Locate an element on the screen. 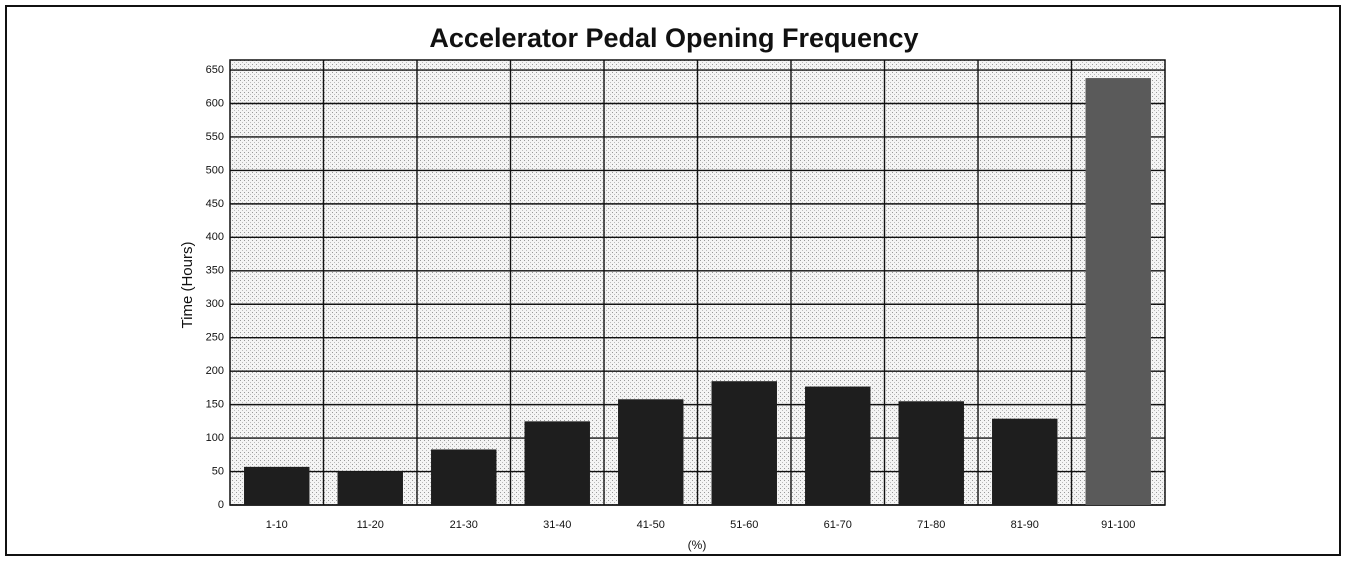 The image size is (1348, 562). y-tick-label: 250 is located at coordinates (215, 338).